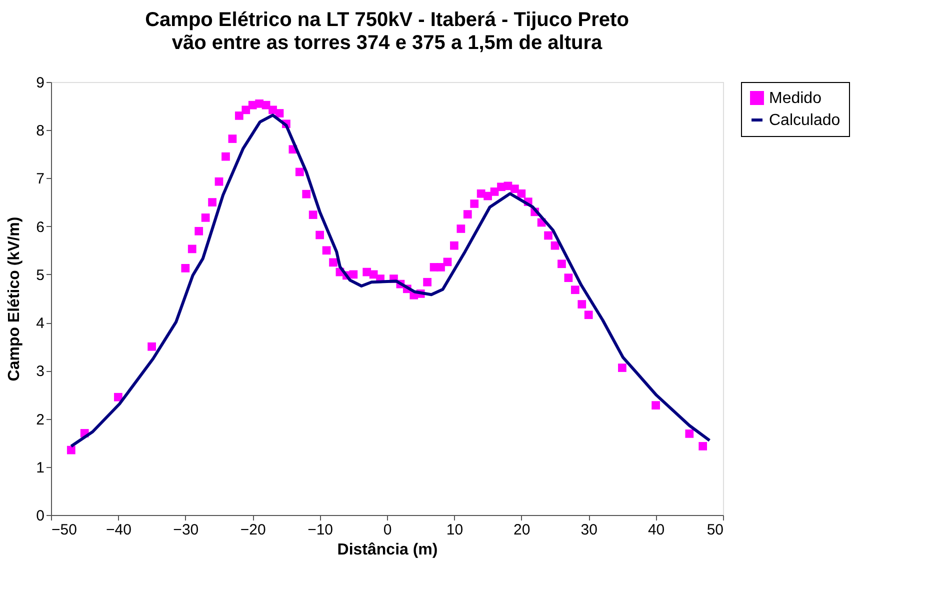 This screenshot has height=610, width=939. Describe the element at coordinates (40, 323) in the screenshot. I see `y-tick-label: 4` at that location.